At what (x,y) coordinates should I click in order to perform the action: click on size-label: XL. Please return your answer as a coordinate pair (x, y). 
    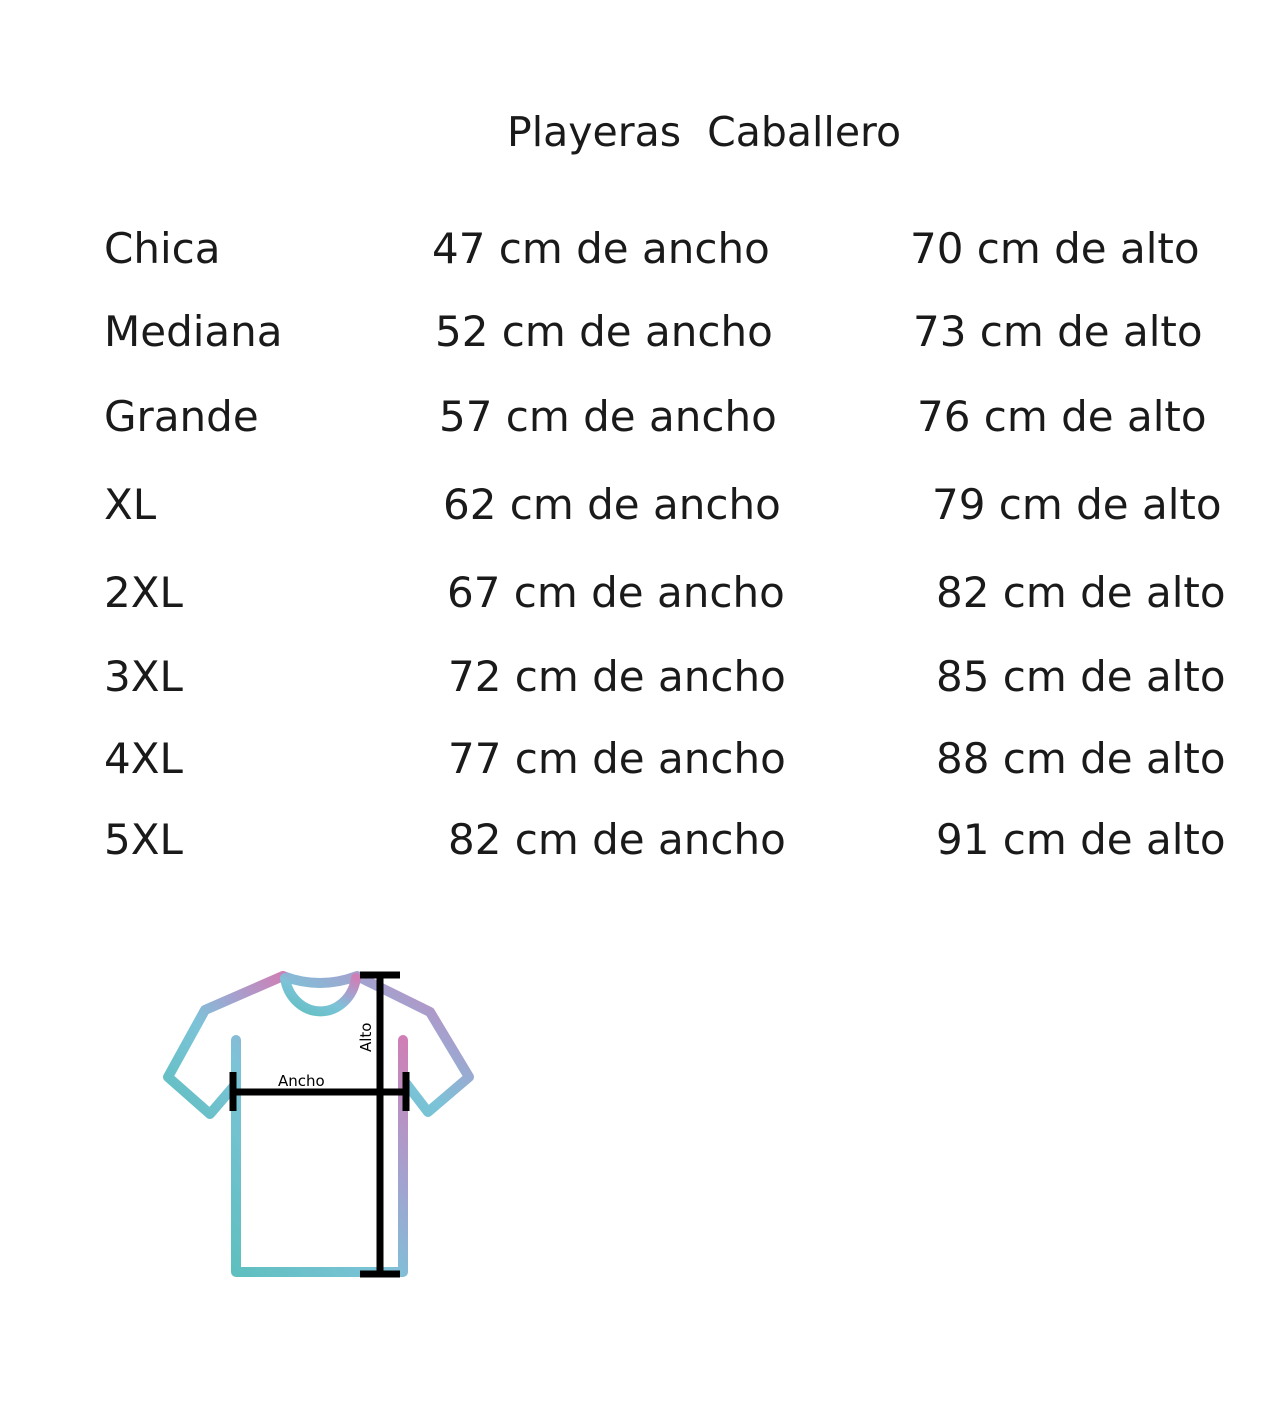
    Looking at the image, I should click on (130, 504).